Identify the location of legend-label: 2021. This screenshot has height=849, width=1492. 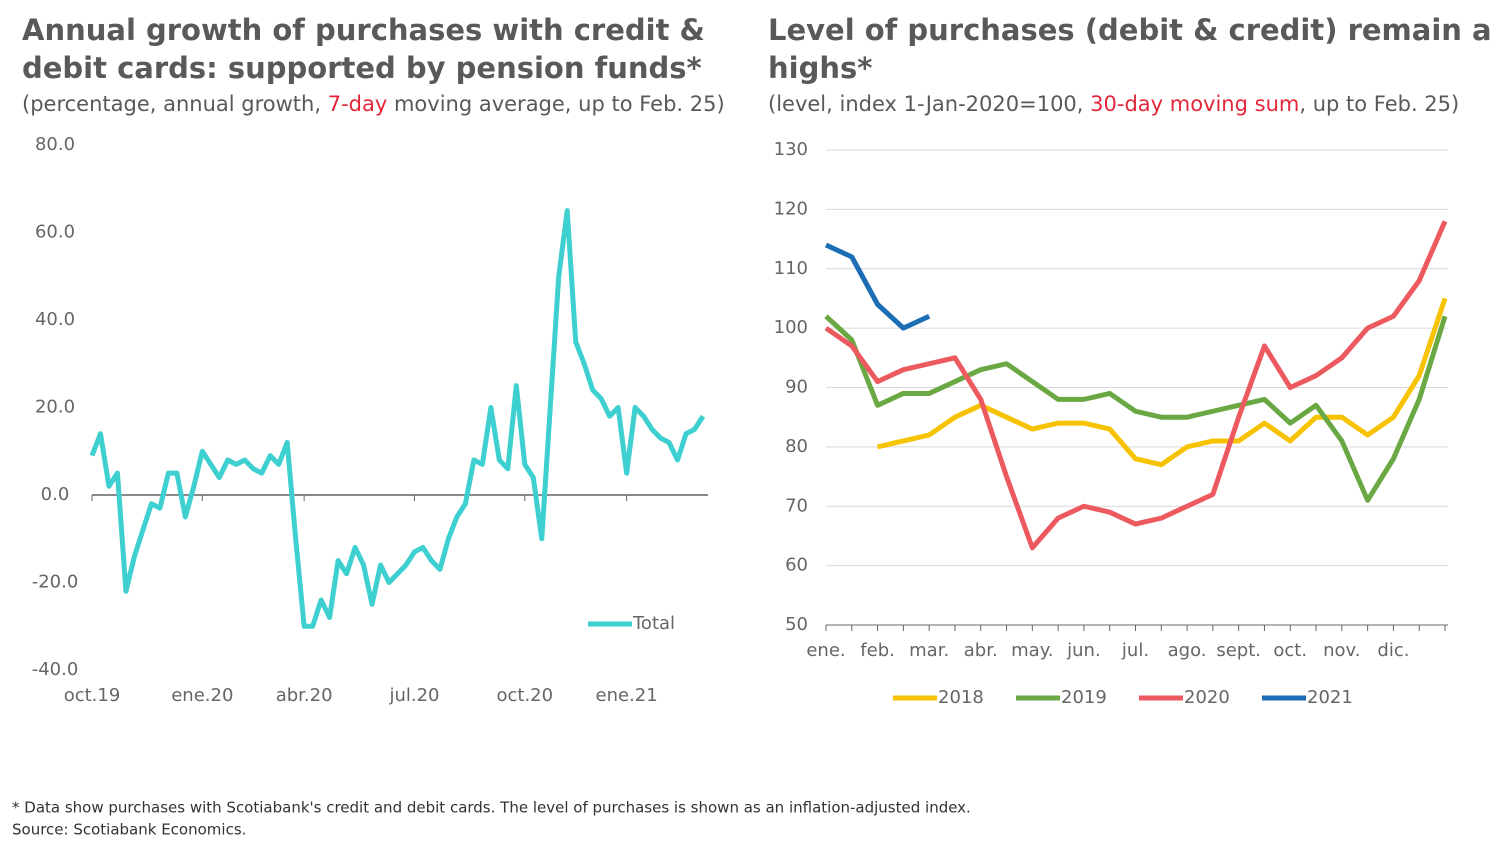
(1330, 697).